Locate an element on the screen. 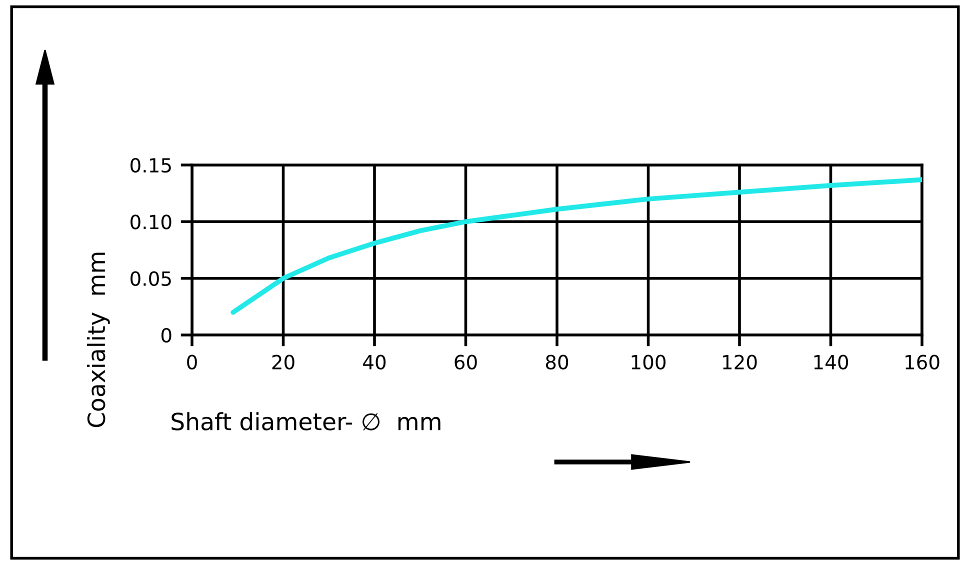 The height and width of the screenshot is (565, 970). x-tick-label: 140 is located at coordinates (831, 362).